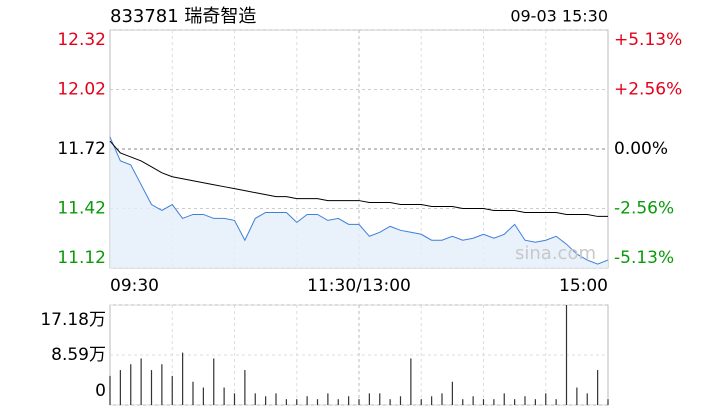  I want to click on average-line, so click(358, 178).